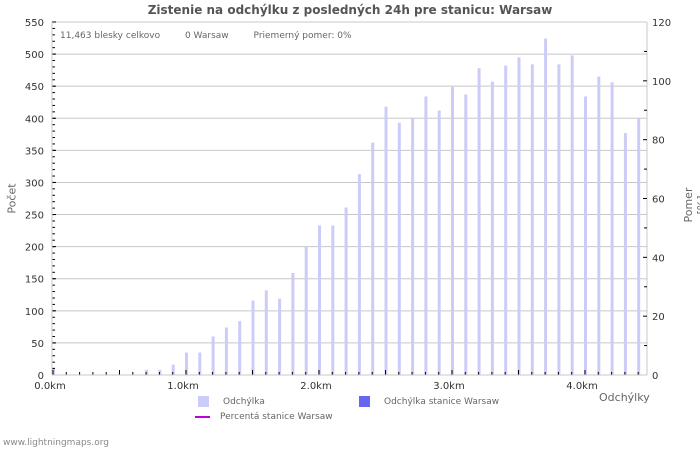 Image resolution: width=700 pixels, height=450 pixels. What do you see at coordinates (182, 386) in the screenshot?
I see `svg-text: 1.0km` at bounding box center [182, 386].